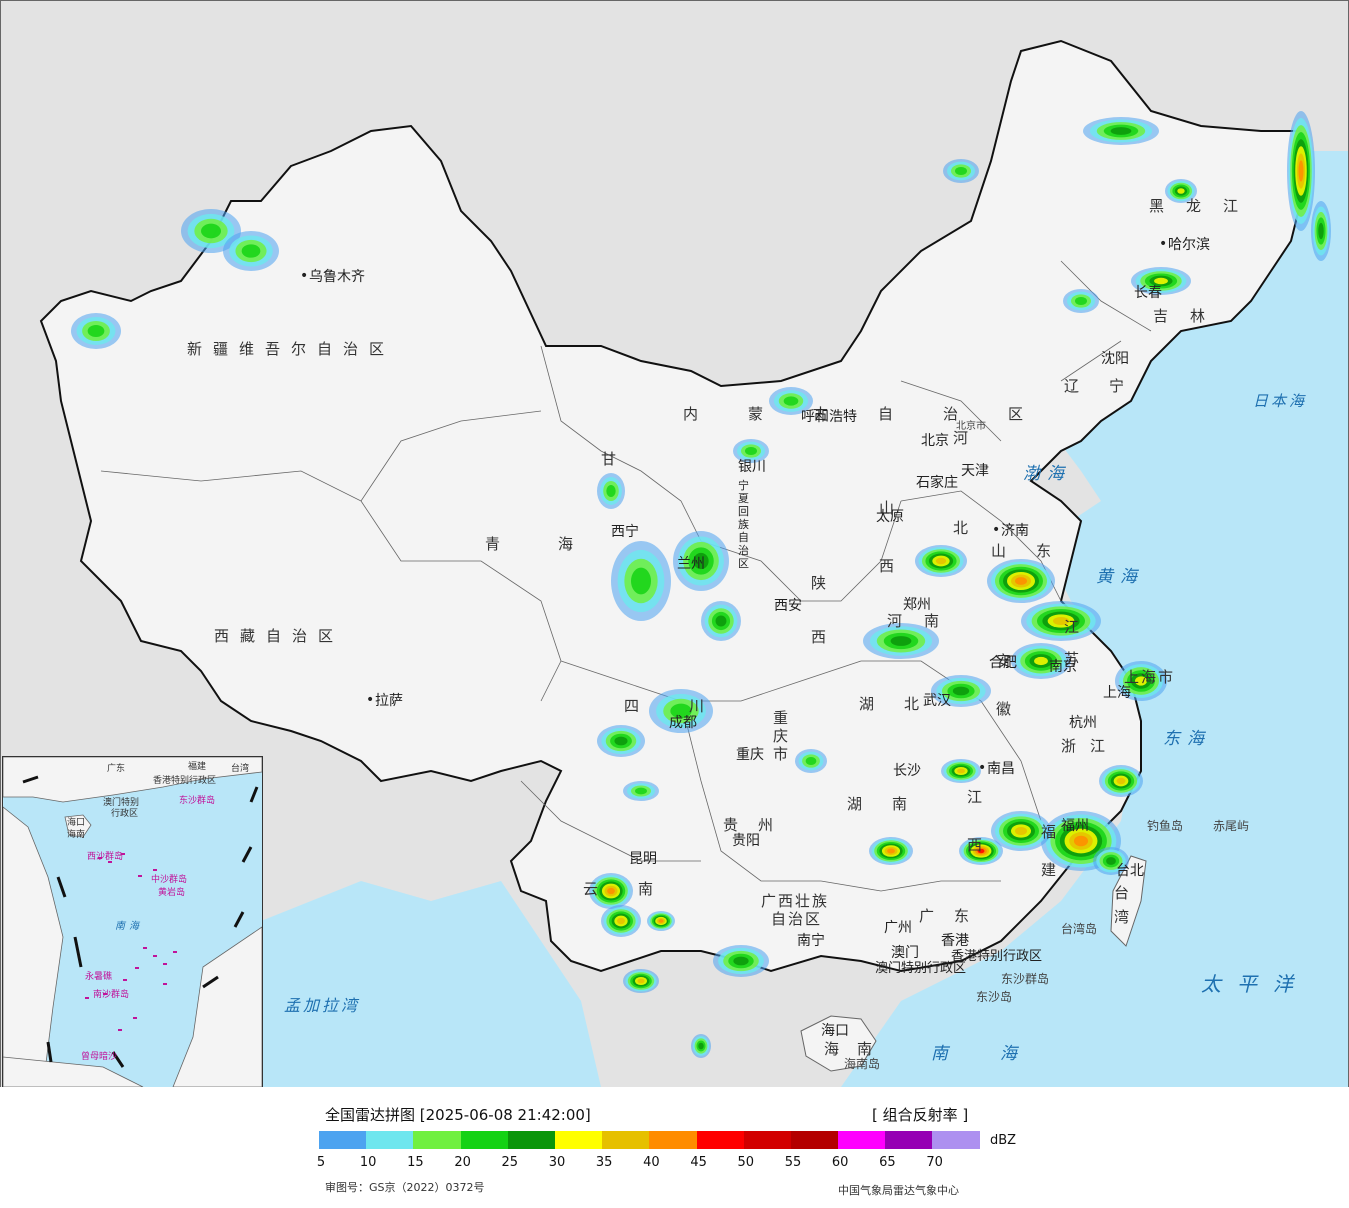  Describe the element at coordinates (917, 605) in the screenshot. I see `city-zhengzhou: 郑州` at that location.